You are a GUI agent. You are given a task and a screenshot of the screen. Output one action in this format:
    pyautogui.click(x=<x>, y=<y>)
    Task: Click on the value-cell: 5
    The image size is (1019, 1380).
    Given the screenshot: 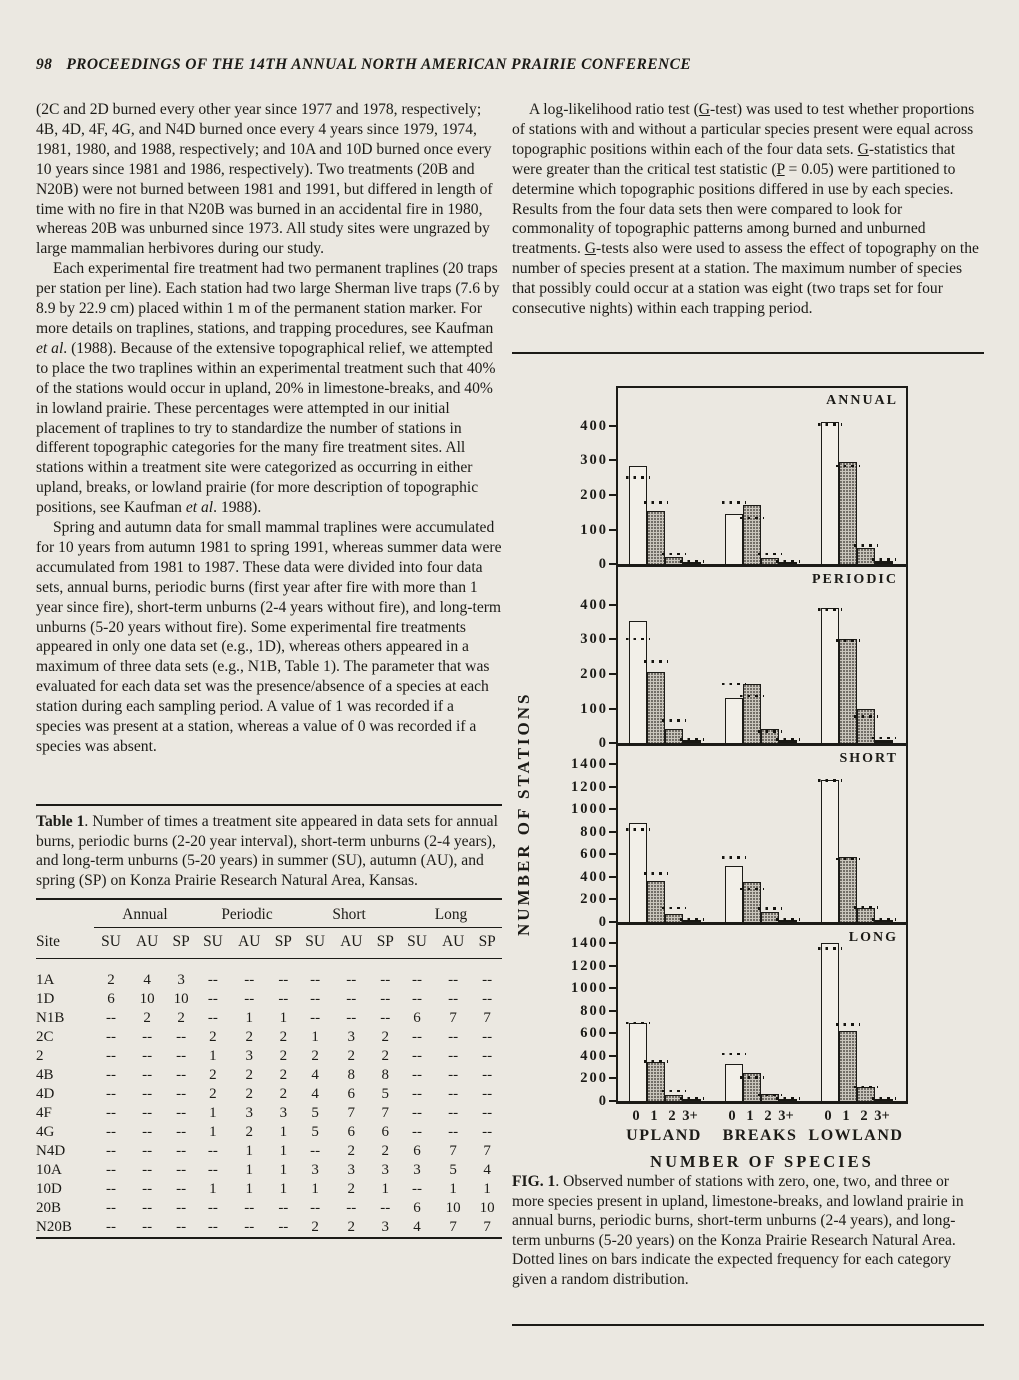 What is the action you would take?
    pyautogui.click(x=453, y=1170)
    